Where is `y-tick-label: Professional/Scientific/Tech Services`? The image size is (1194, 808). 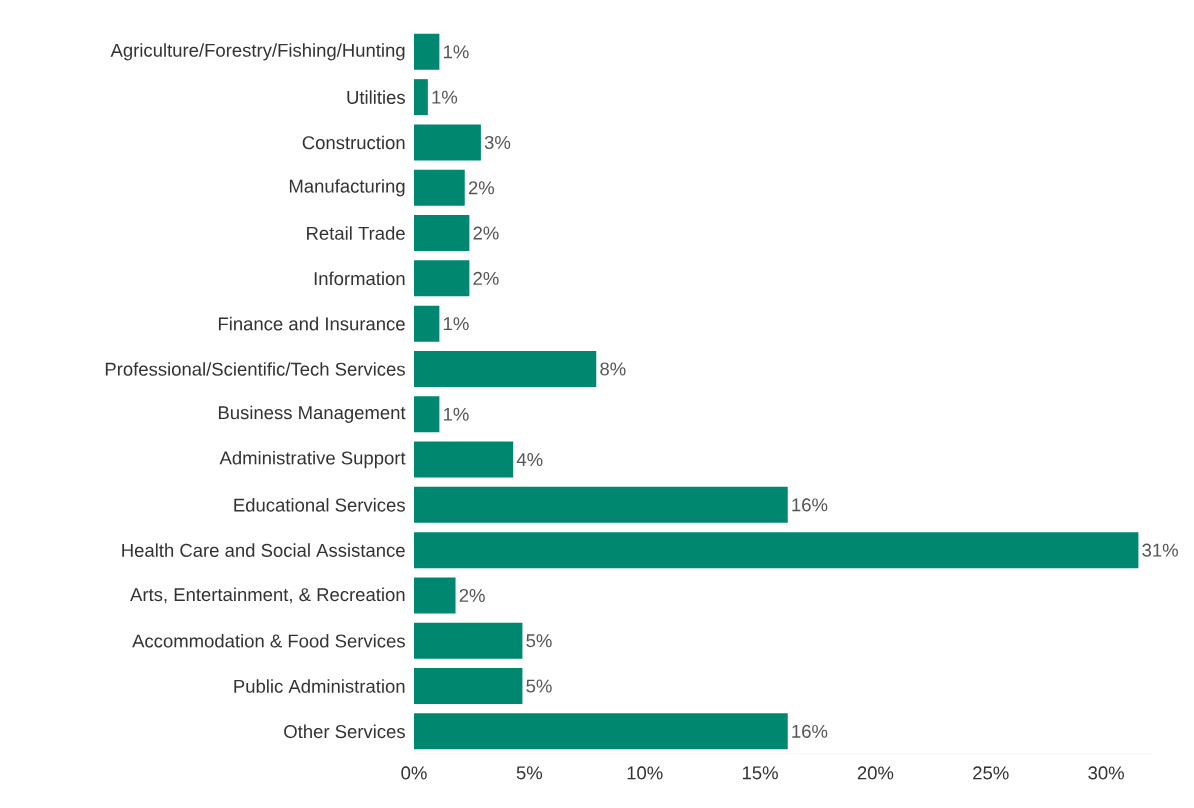
y-tick-label: Professional/Scientific/Tech Services is located at coordinates (255, 369).